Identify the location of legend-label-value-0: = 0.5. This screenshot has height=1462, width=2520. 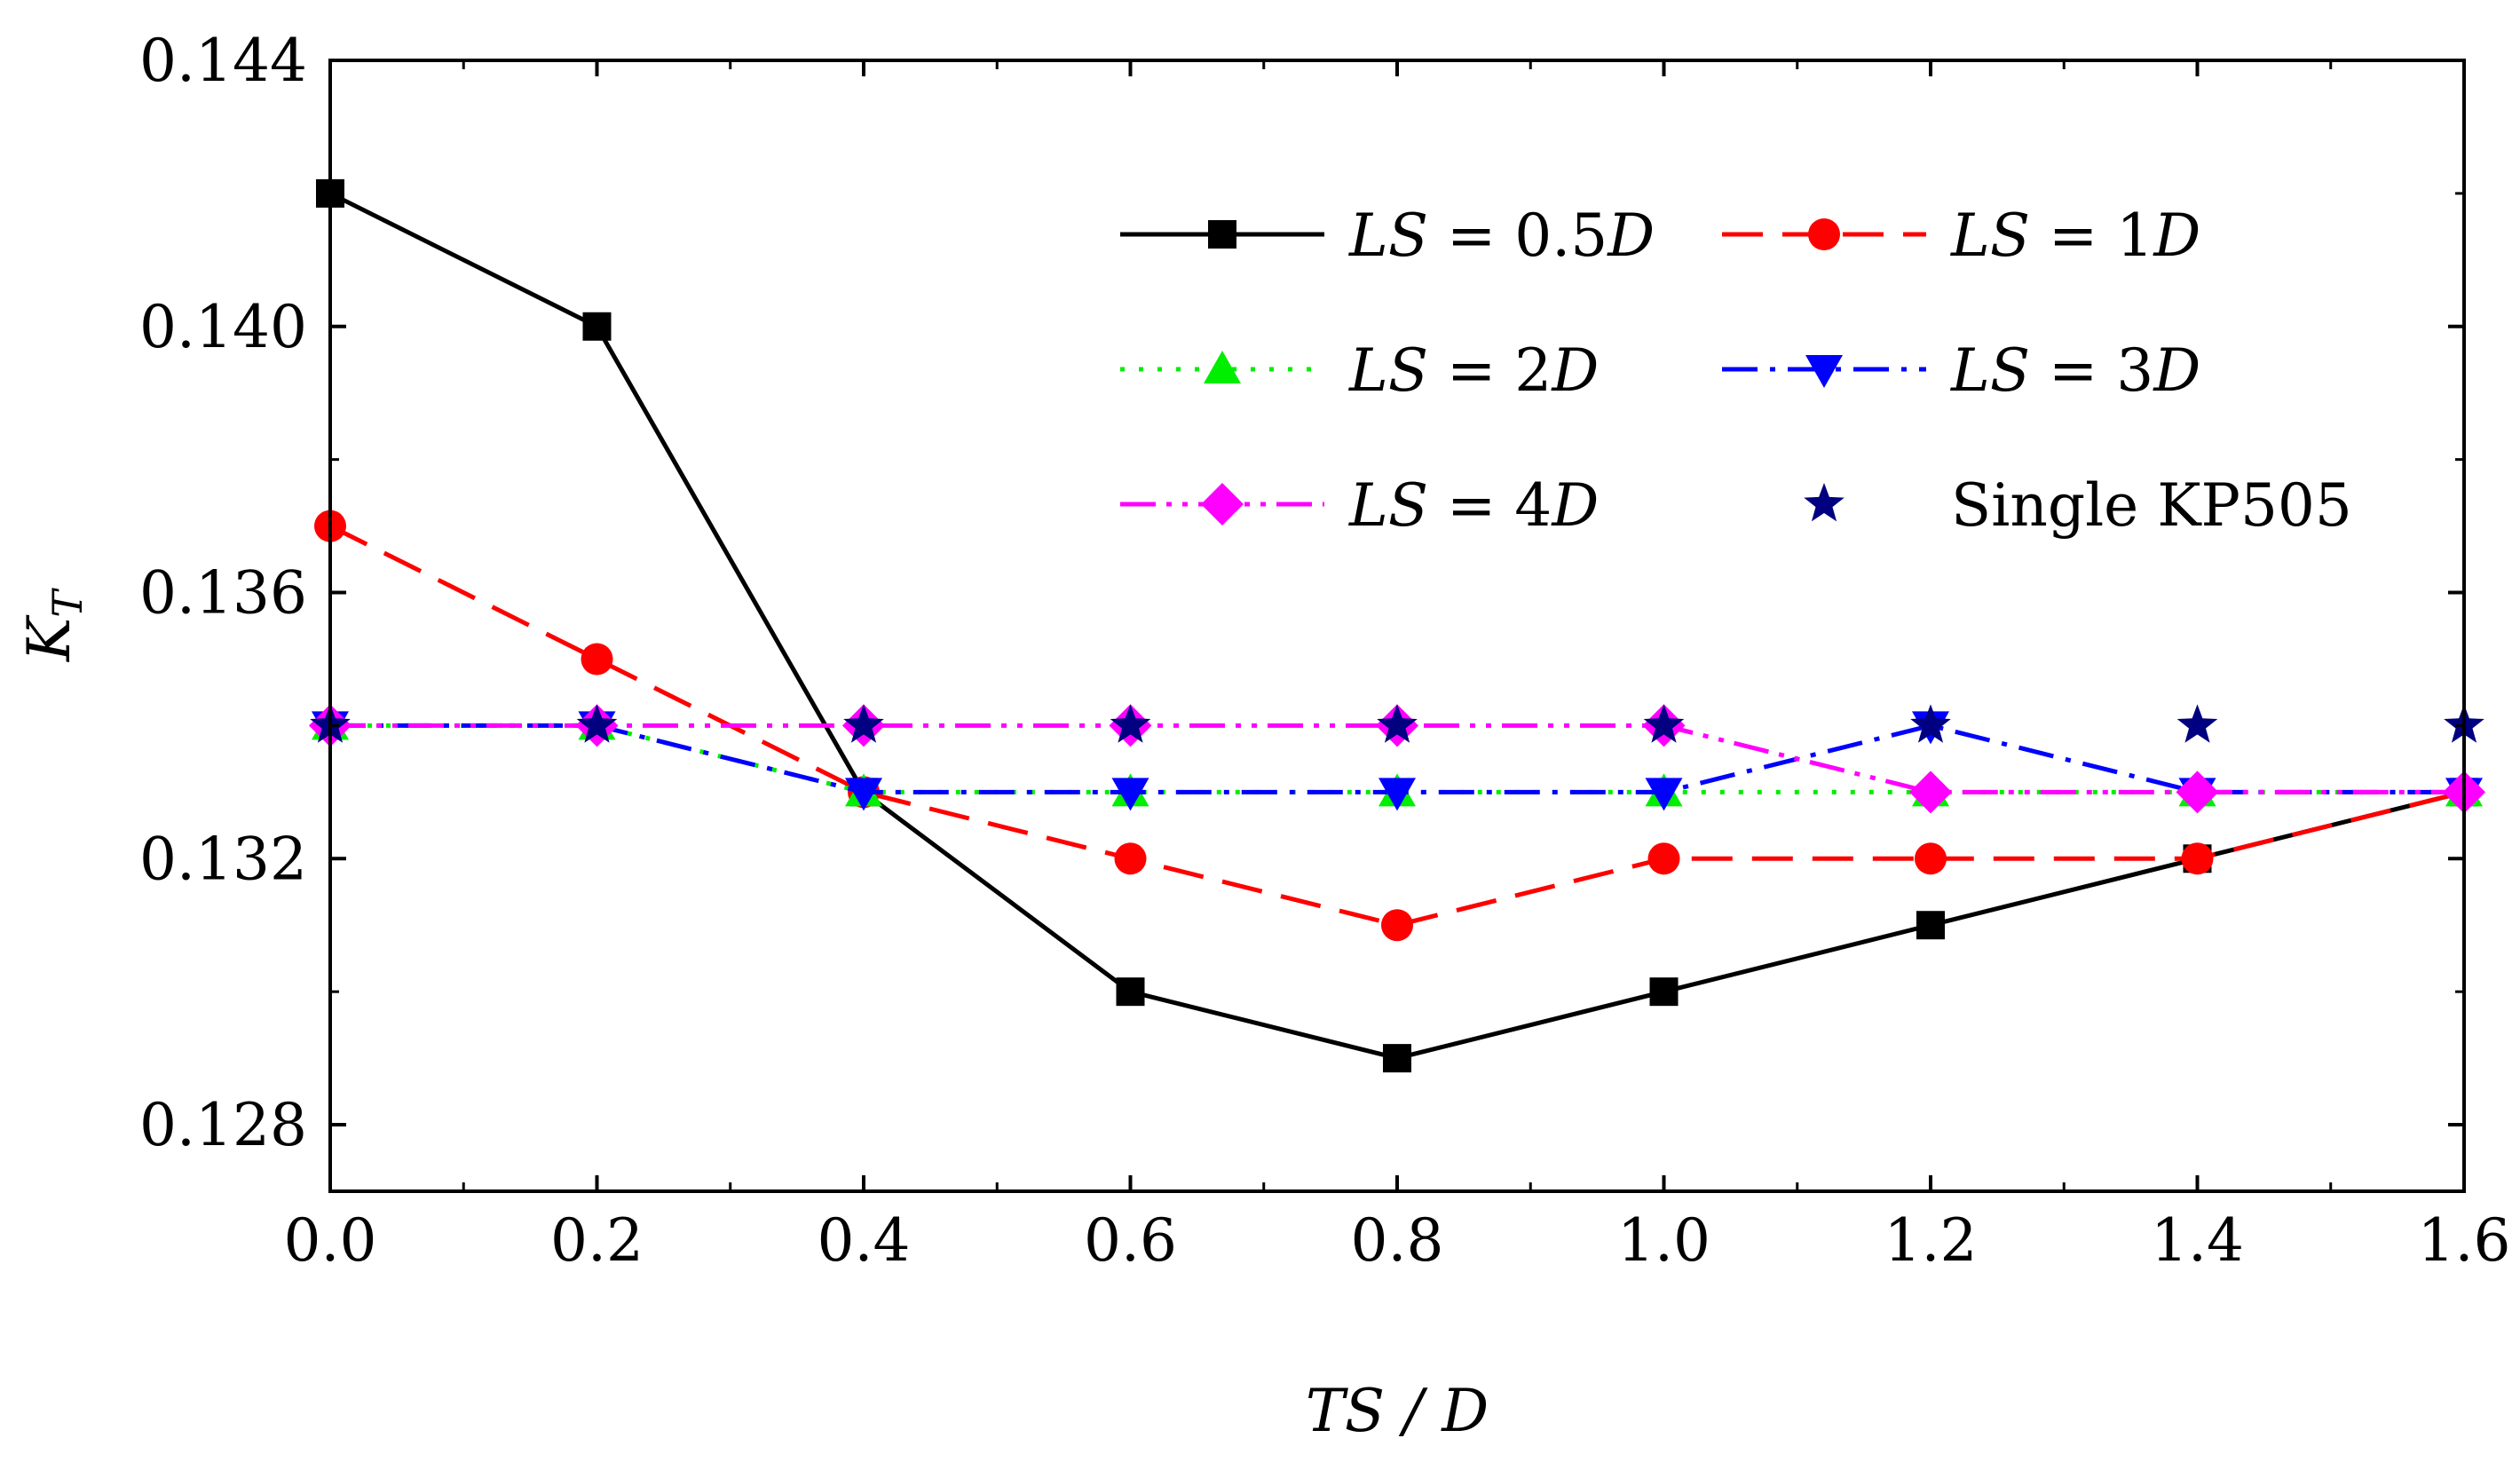
(1518, 236).